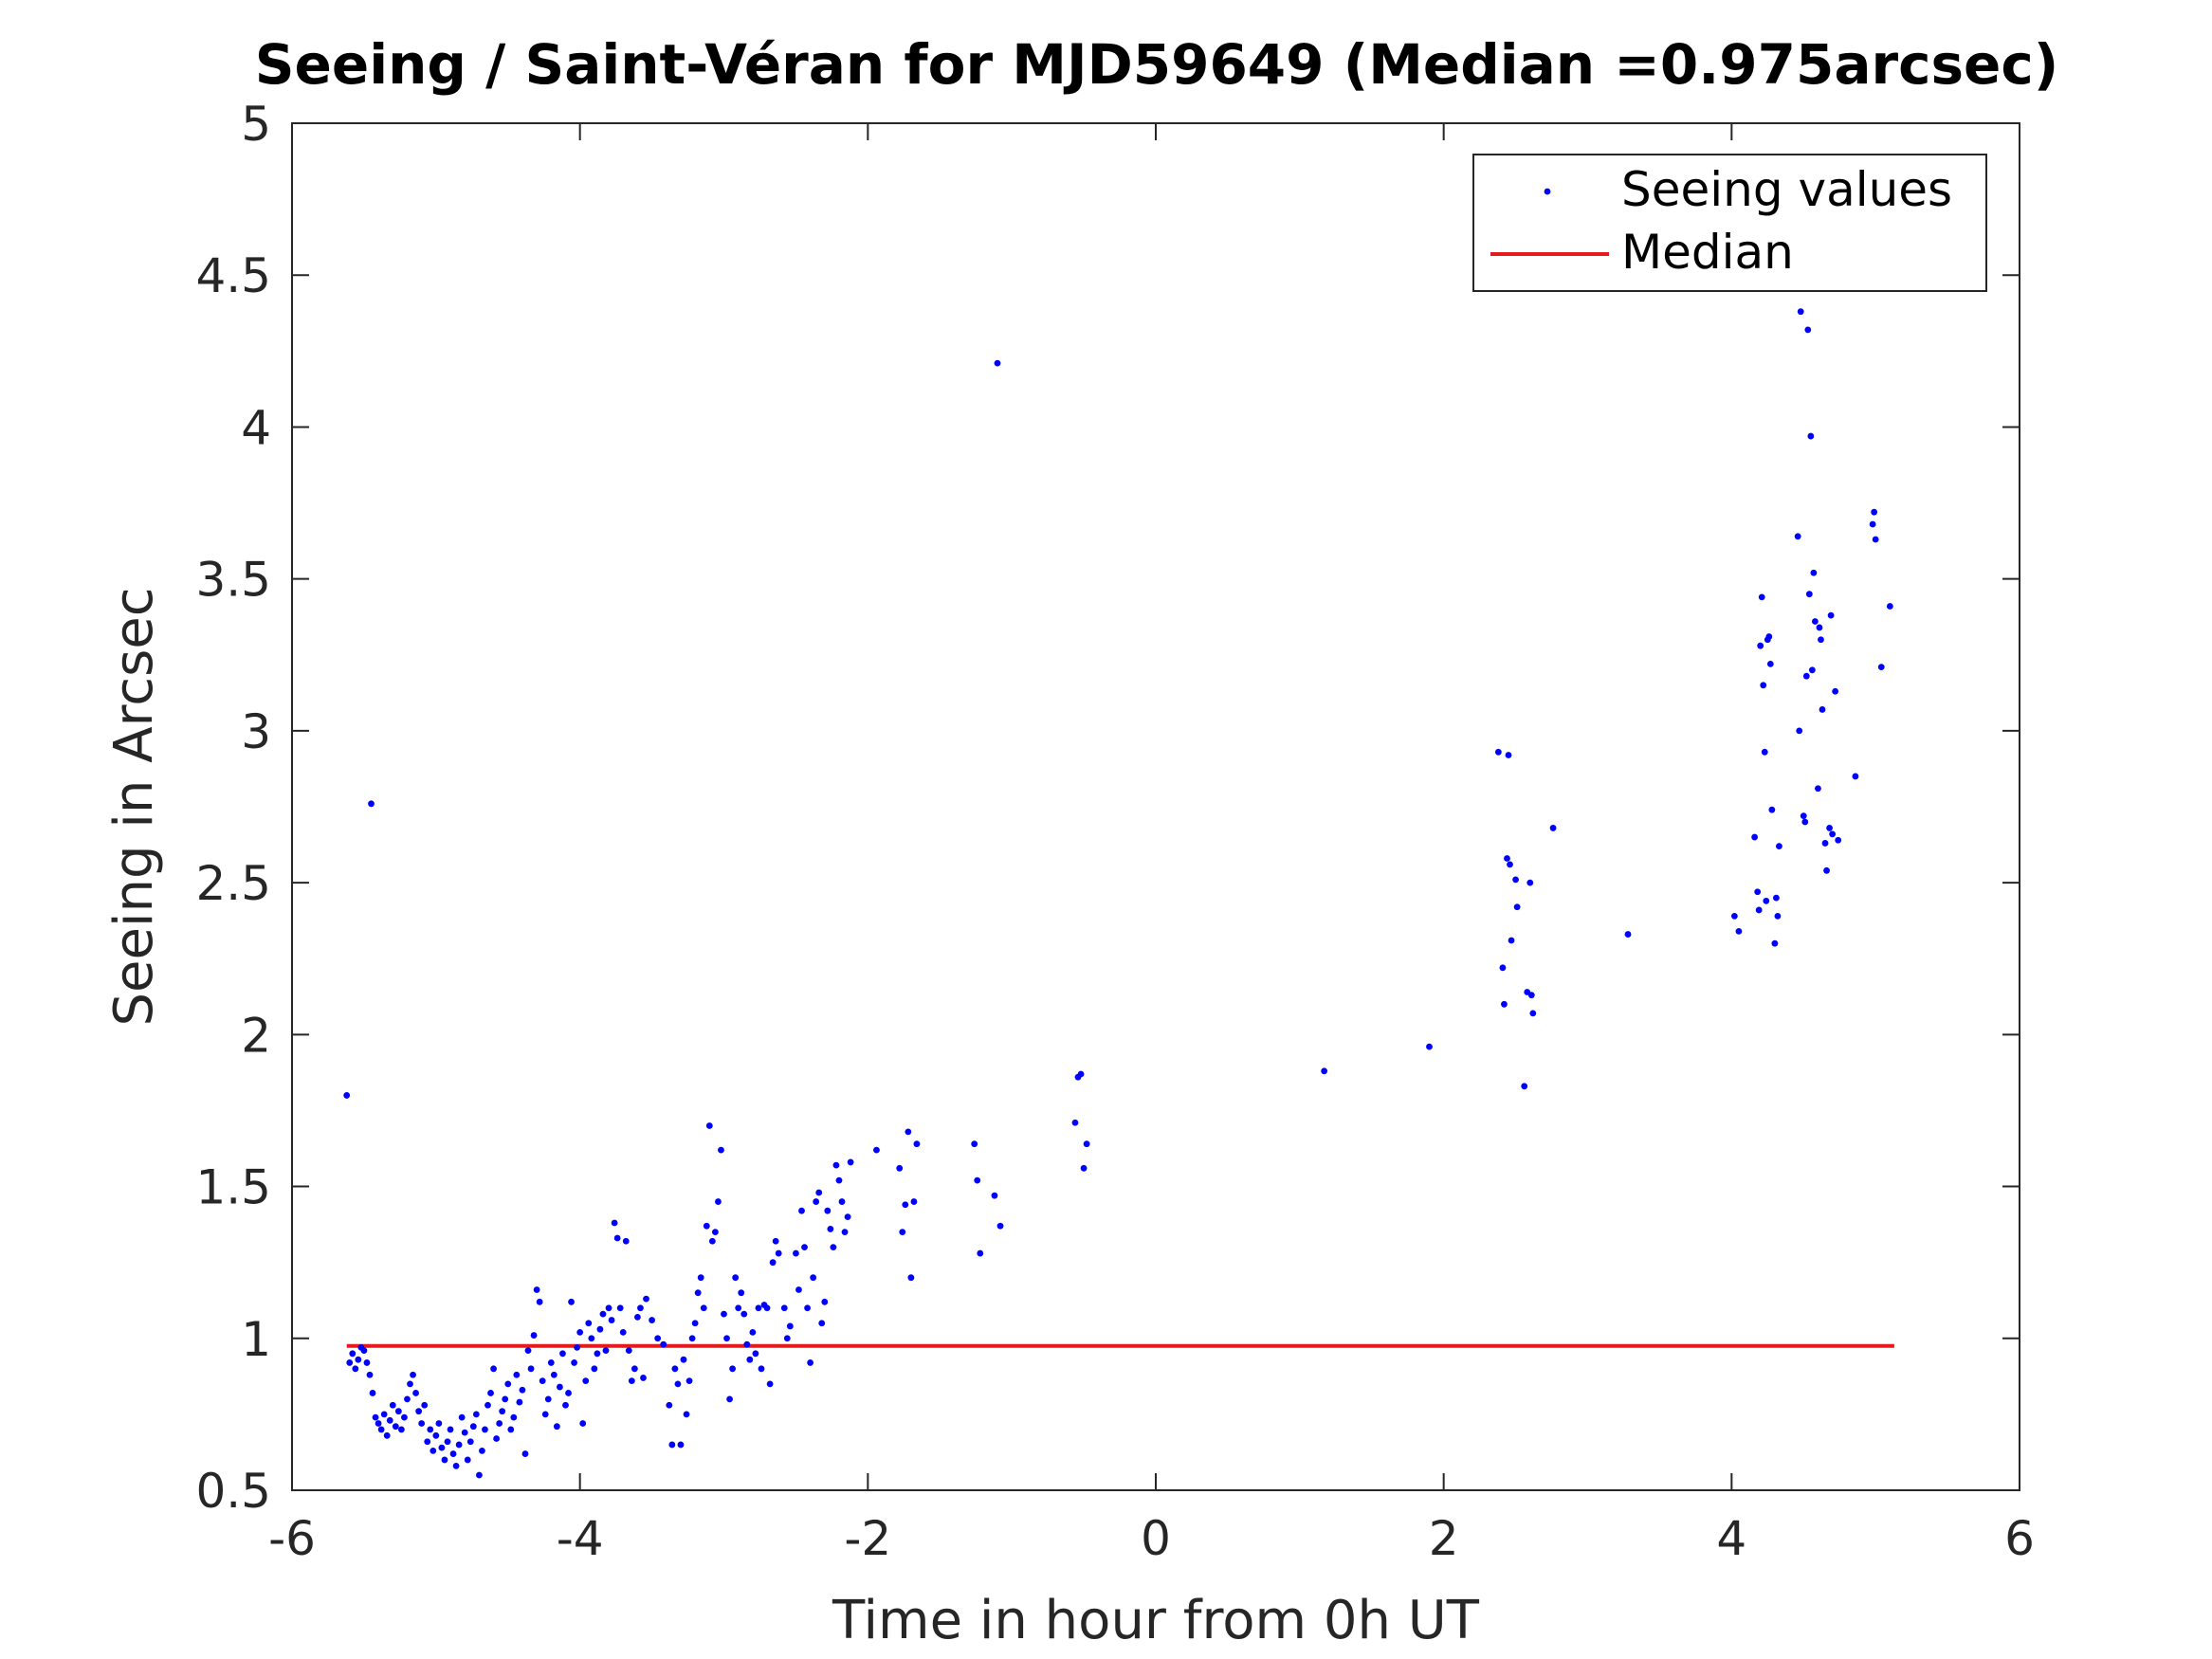  Describe the element at coordinates (134, 806) in the screenshot. I see `y-axis-label: Seeing in Arcsec` at that location.